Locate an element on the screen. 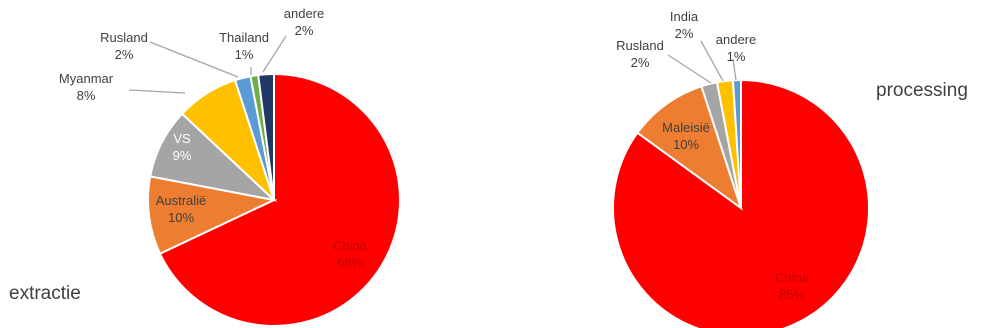 The width and height of the screenshot is (984, 328). extractie-label-andere: andere is located at coordinates (304, 13).